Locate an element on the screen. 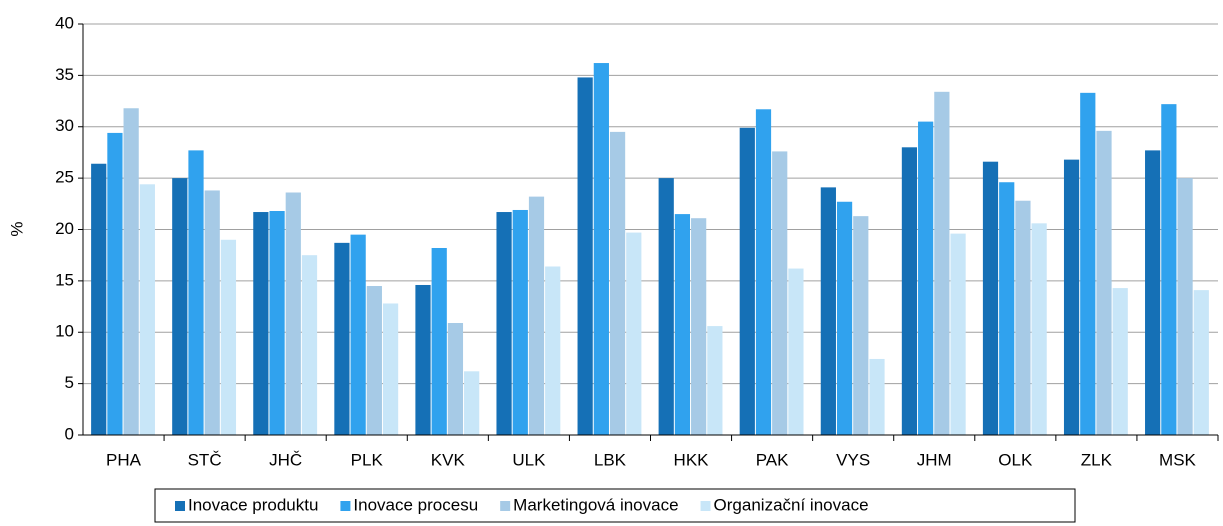 This screenshot has height=526, width=1223. legend-label: Inovace procesu is located at coordinates (415, 504).